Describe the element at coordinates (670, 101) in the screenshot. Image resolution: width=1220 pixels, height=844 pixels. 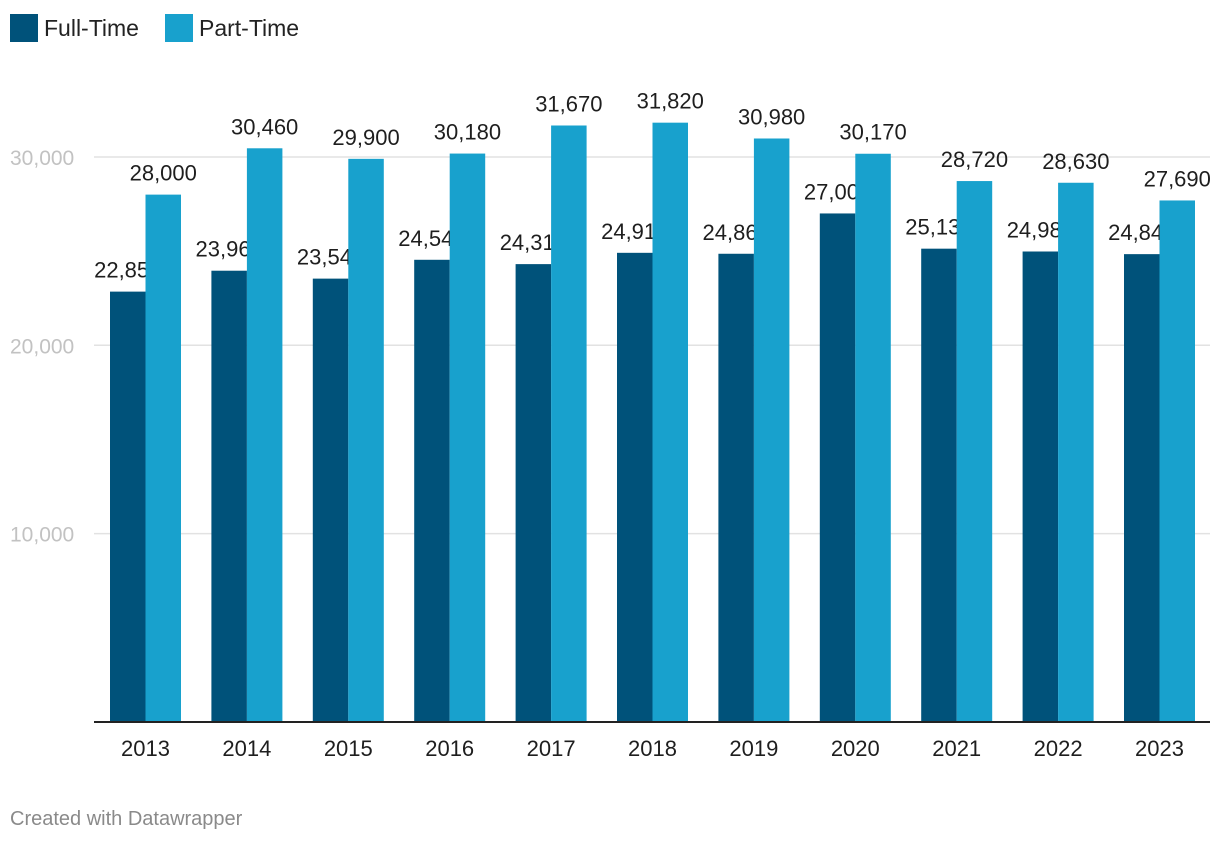
I see `data-label: 31,820` at that location.